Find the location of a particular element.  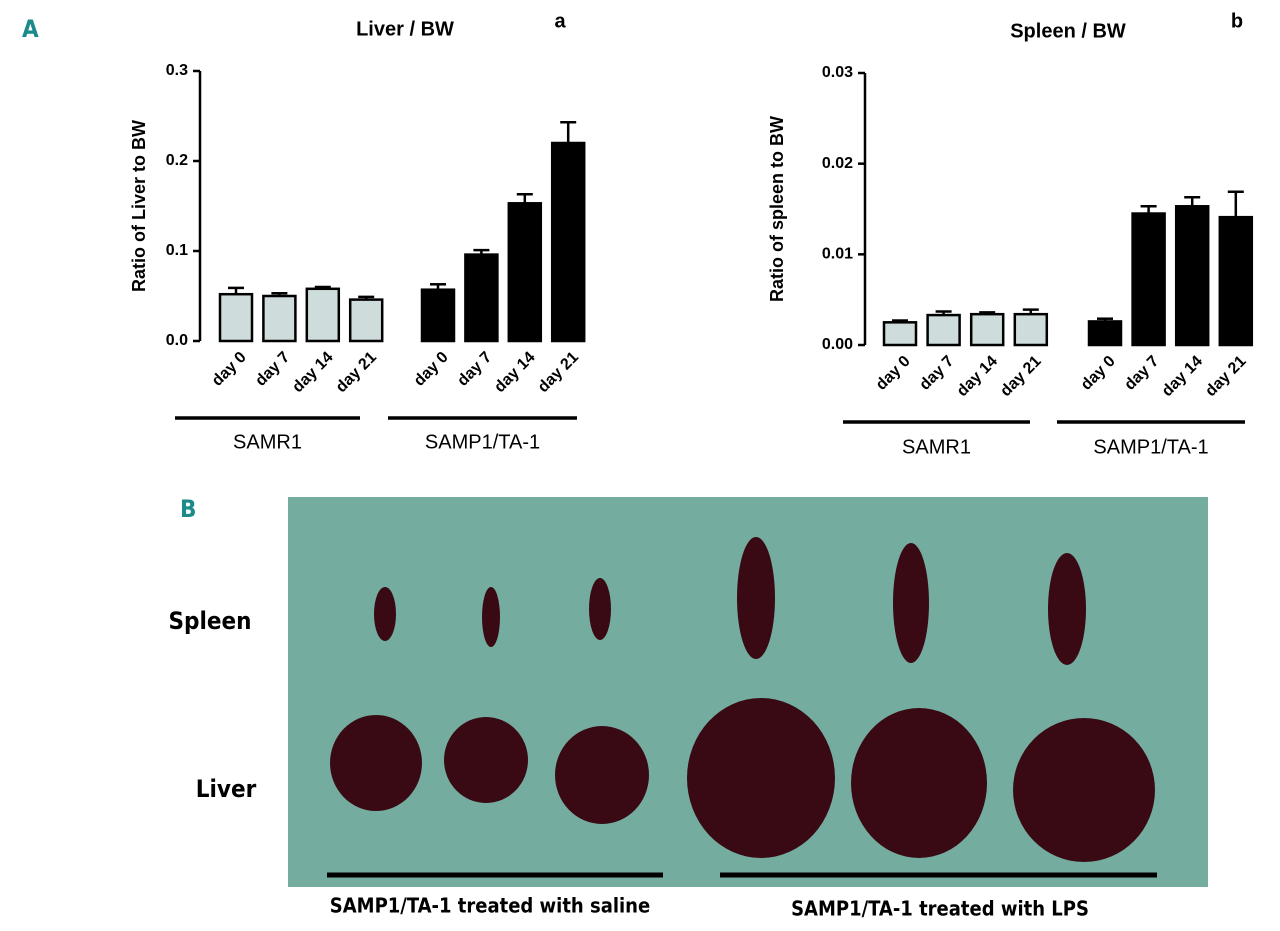

y-tick-label: 0.02 is located at coordinates (837, 163).